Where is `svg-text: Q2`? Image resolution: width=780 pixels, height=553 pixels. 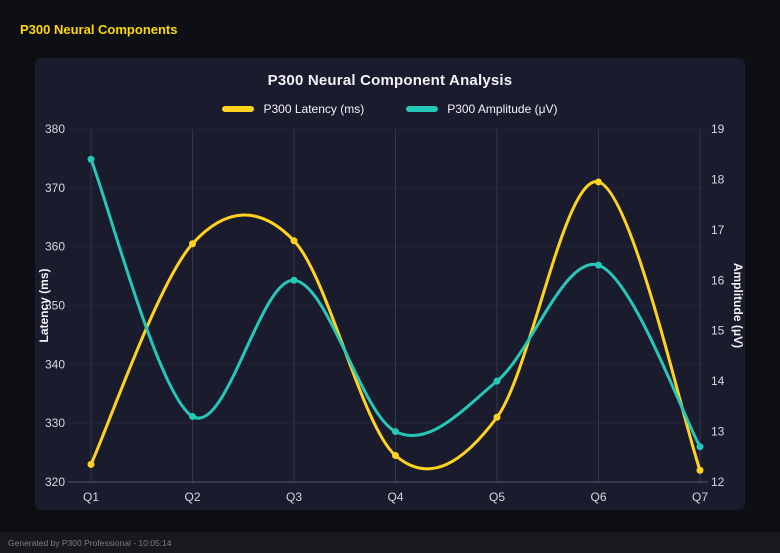
svg-text: Q2 is located at coordinates (192, 497).